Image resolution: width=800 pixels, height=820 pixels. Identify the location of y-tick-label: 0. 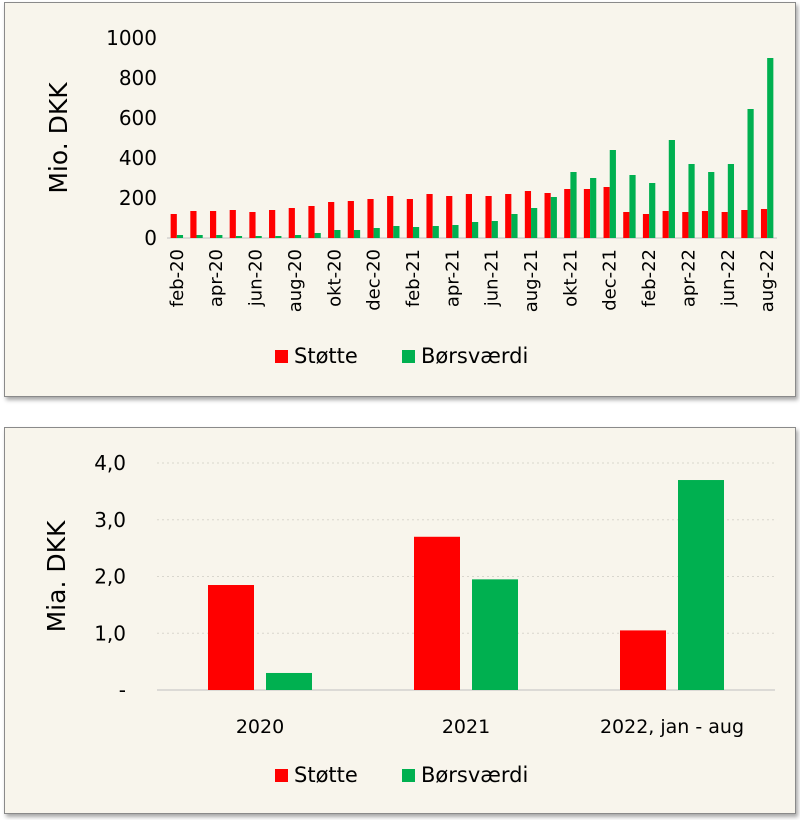
(150, 238).